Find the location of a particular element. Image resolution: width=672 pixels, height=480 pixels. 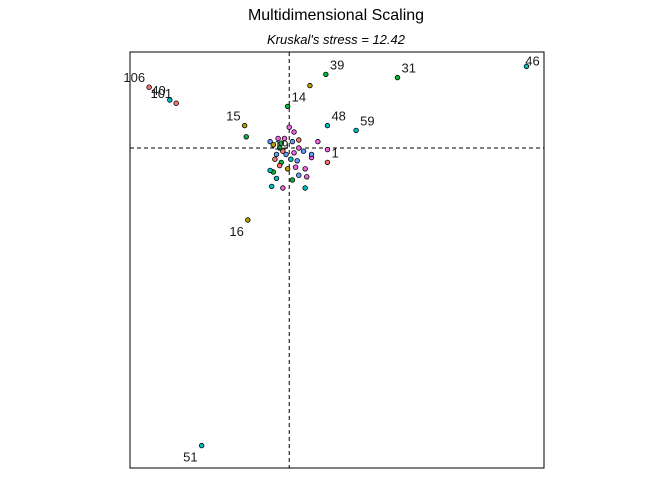

point-label-106: 106 is located at coordinates (134, 77).